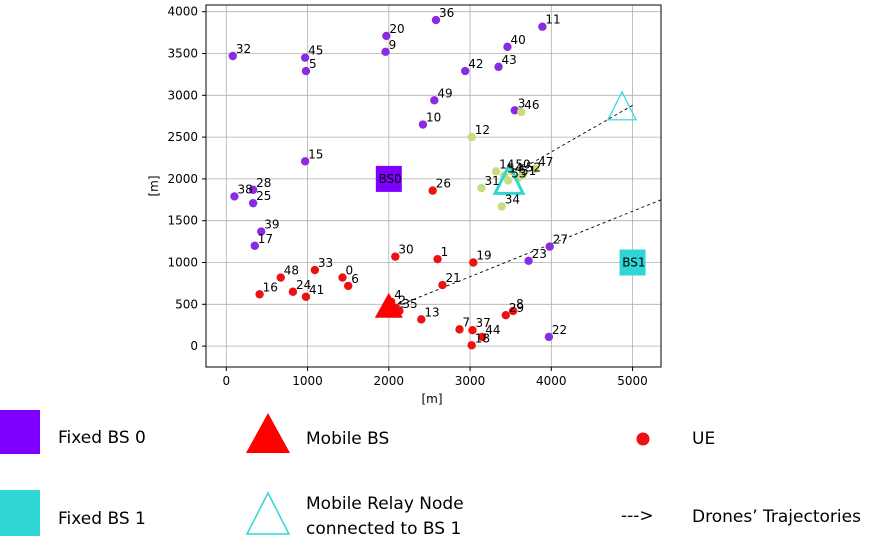 Image resolution: width=873 pixels, height=556 pixels. I want to click on trajectories, so click(528, 205).